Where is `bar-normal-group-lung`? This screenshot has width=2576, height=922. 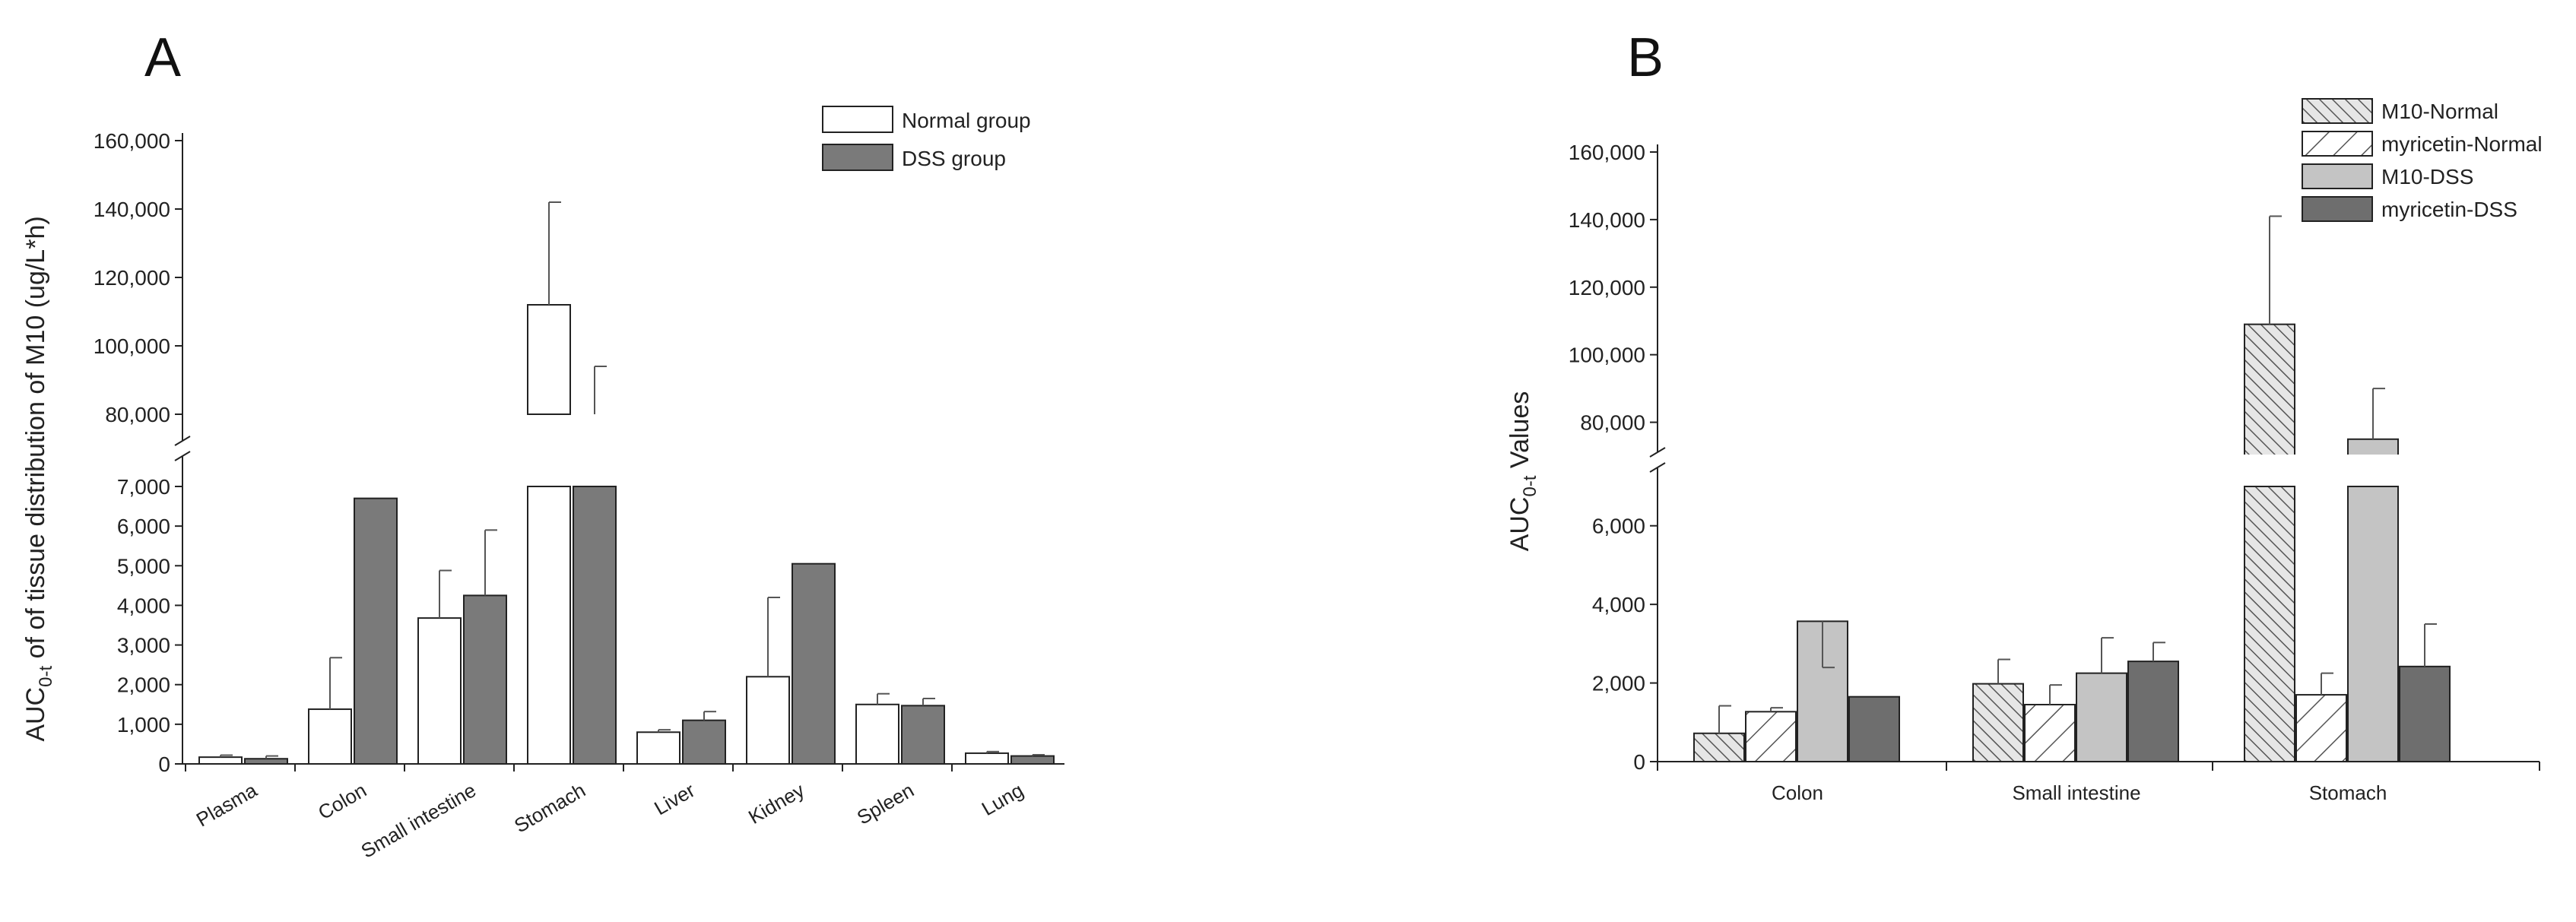
bar-normal-group-lung is located at coordinates (987, 758).